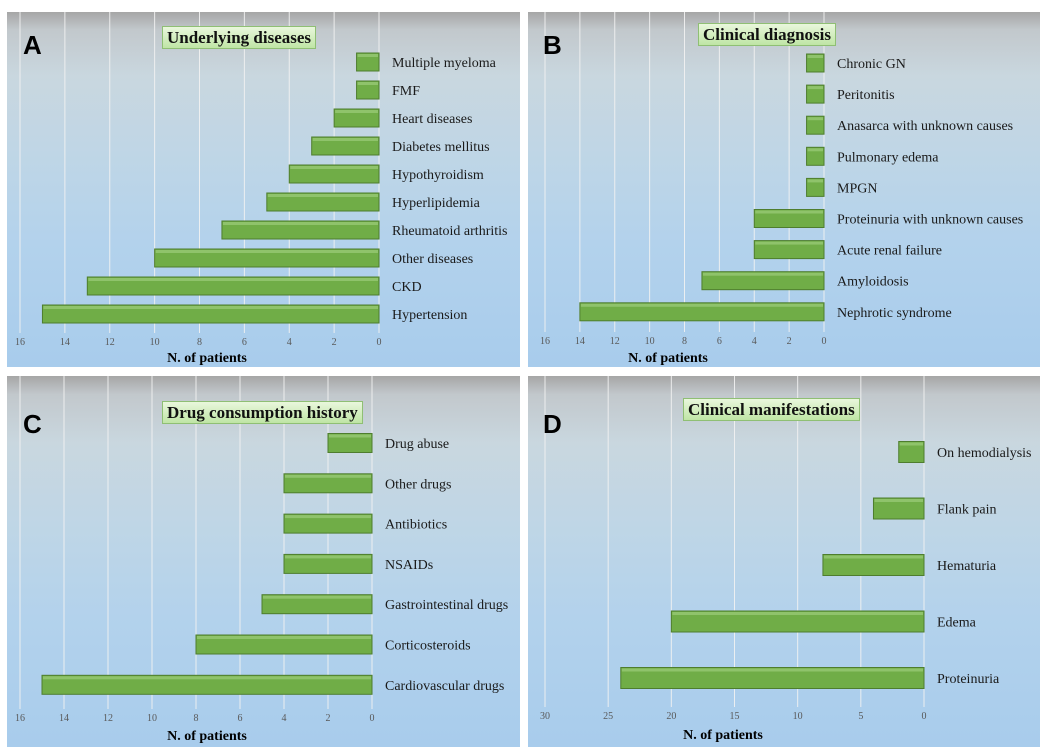  I want to click on bar-on-hemodialysis, so click(911, 452).